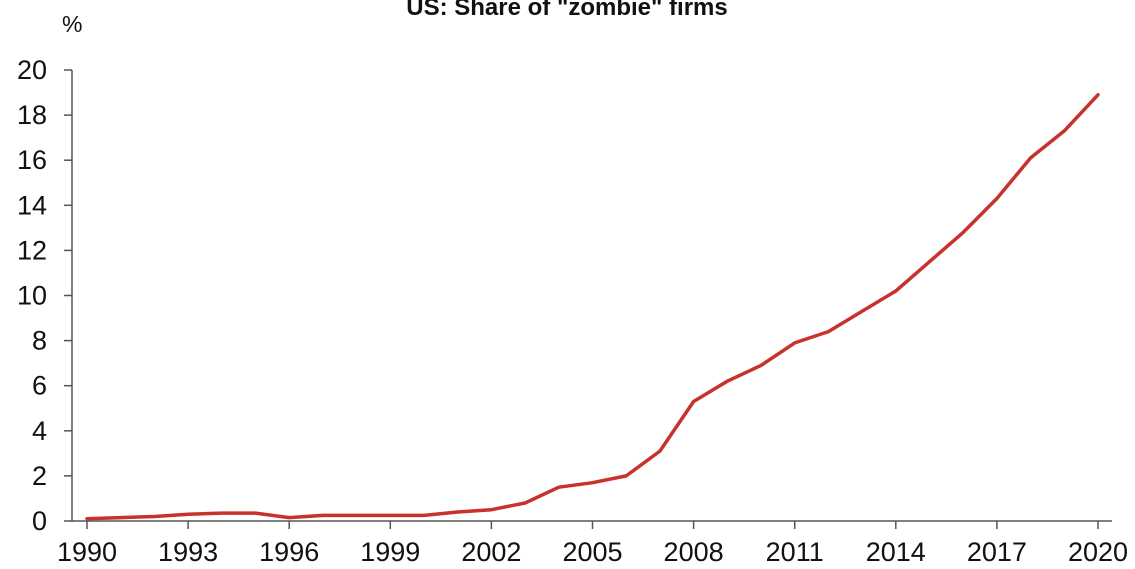 Image resolution: width=1135 pixels, height=569 pixels. I want to click on x-tick-label: 1999, so click(390, 552).